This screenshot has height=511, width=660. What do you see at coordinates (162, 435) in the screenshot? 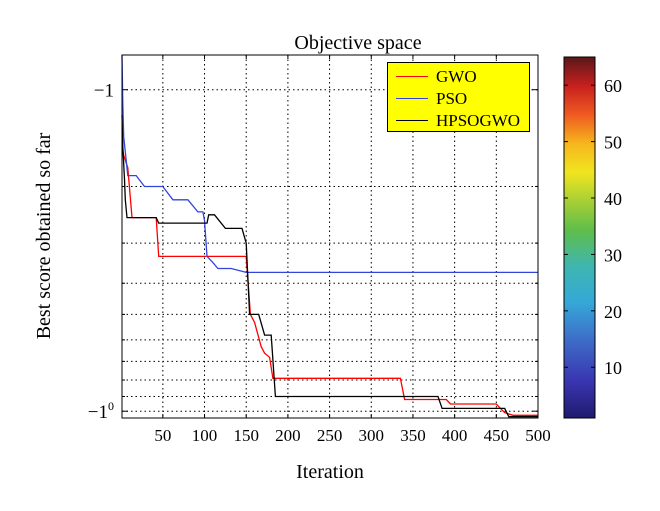
I see `x-tick-label: 50` at bounding box center [162, 435].